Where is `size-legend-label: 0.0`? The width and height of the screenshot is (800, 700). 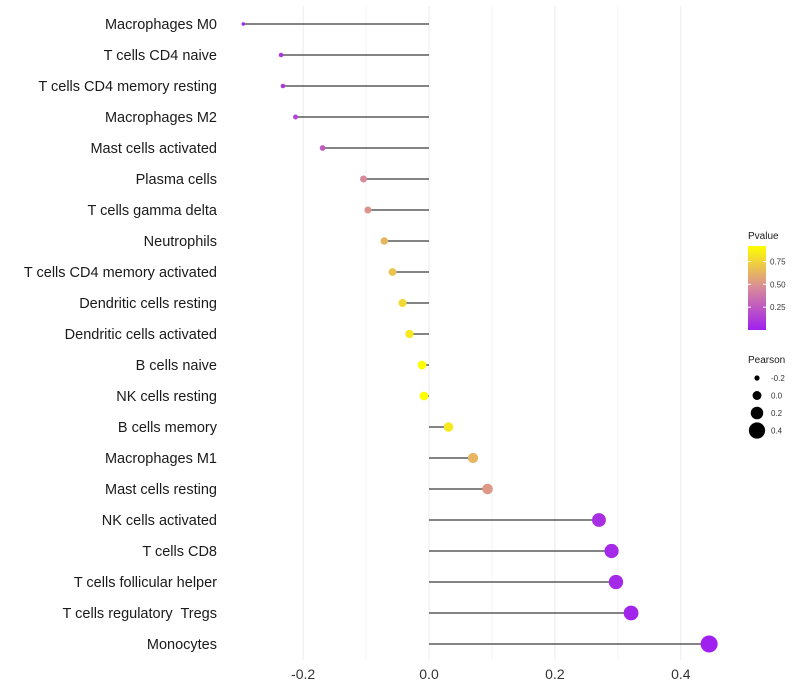
size-legend-label: 0.0 is located at coordinates (777, 396).